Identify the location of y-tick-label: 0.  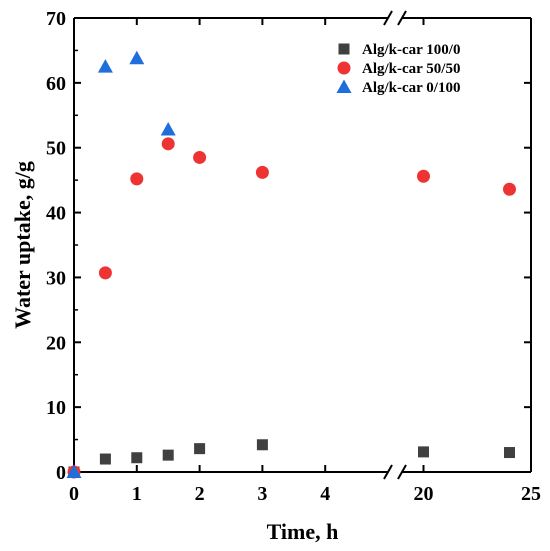
(61, 473).